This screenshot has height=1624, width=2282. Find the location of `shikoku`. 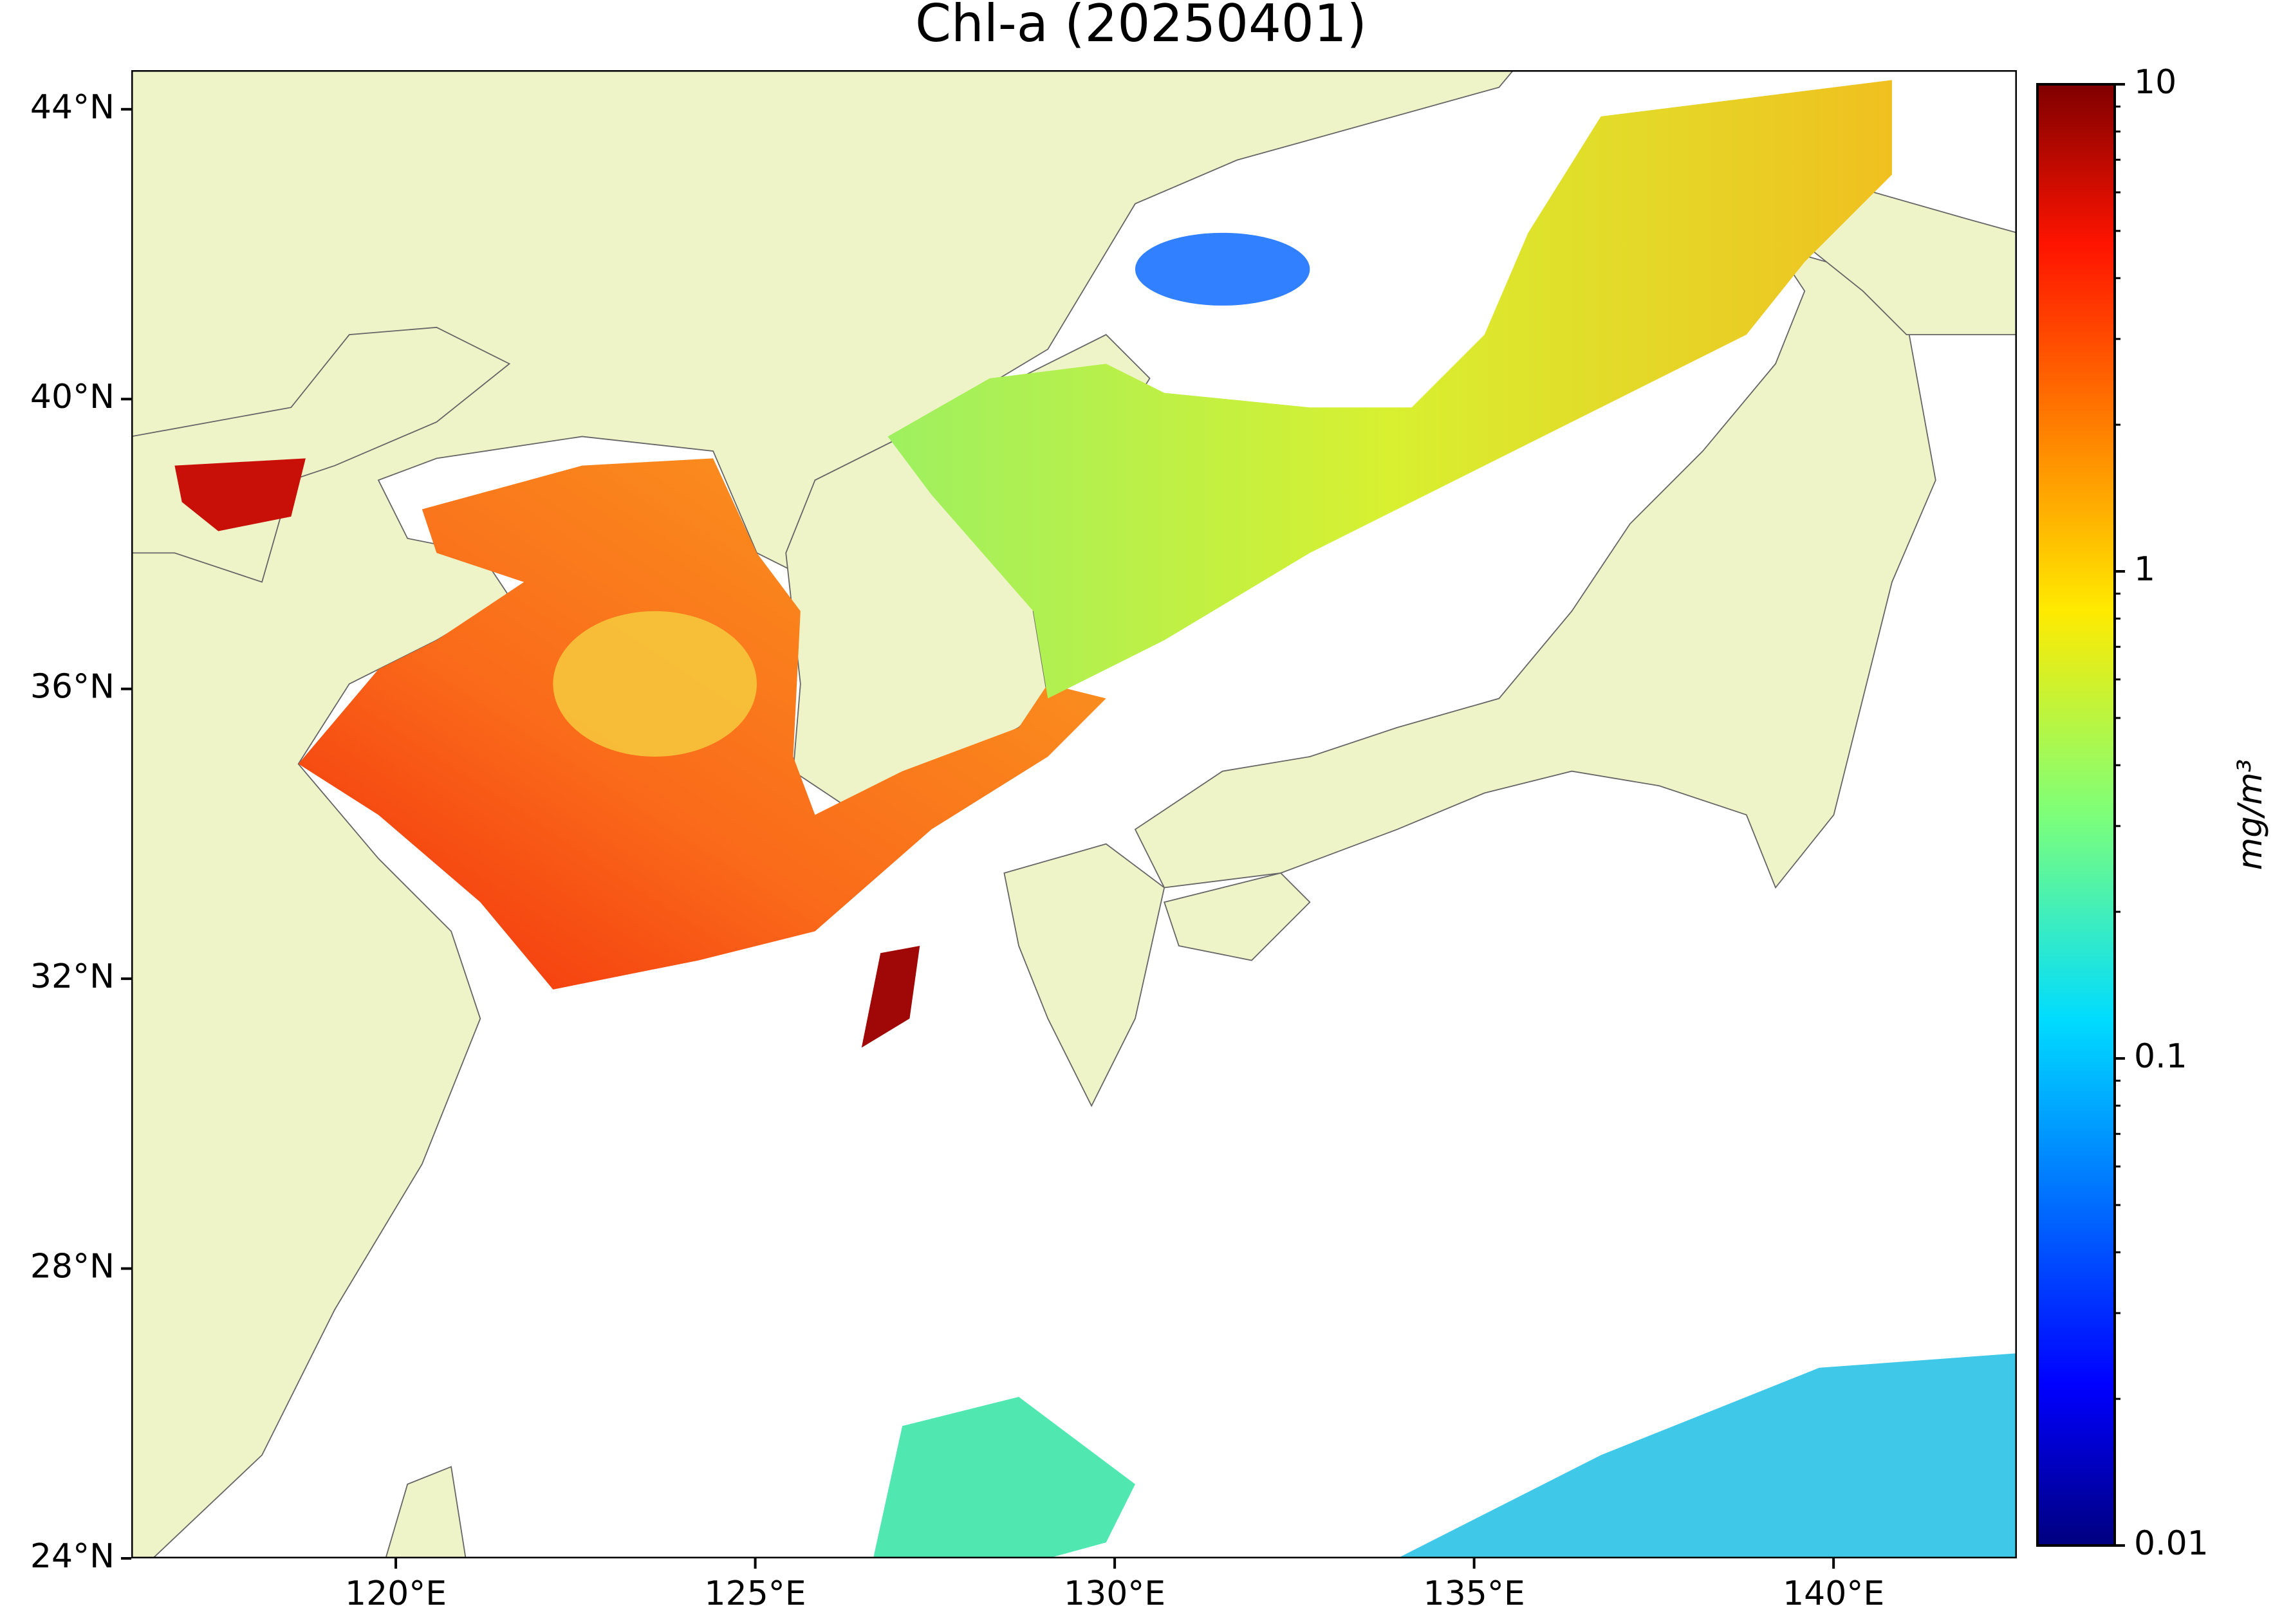

shikoku is located at coordinates (1237, 916).